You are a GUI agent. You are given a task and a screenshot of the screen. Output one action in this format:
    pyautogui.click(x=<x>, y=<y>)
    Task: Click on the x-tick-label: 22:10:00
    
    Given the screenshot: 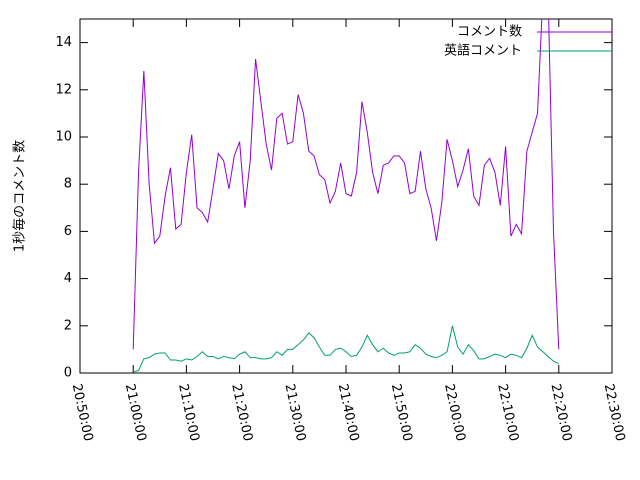 What is the action you would take?
    pyautogui.click(x=507, y=412)
    